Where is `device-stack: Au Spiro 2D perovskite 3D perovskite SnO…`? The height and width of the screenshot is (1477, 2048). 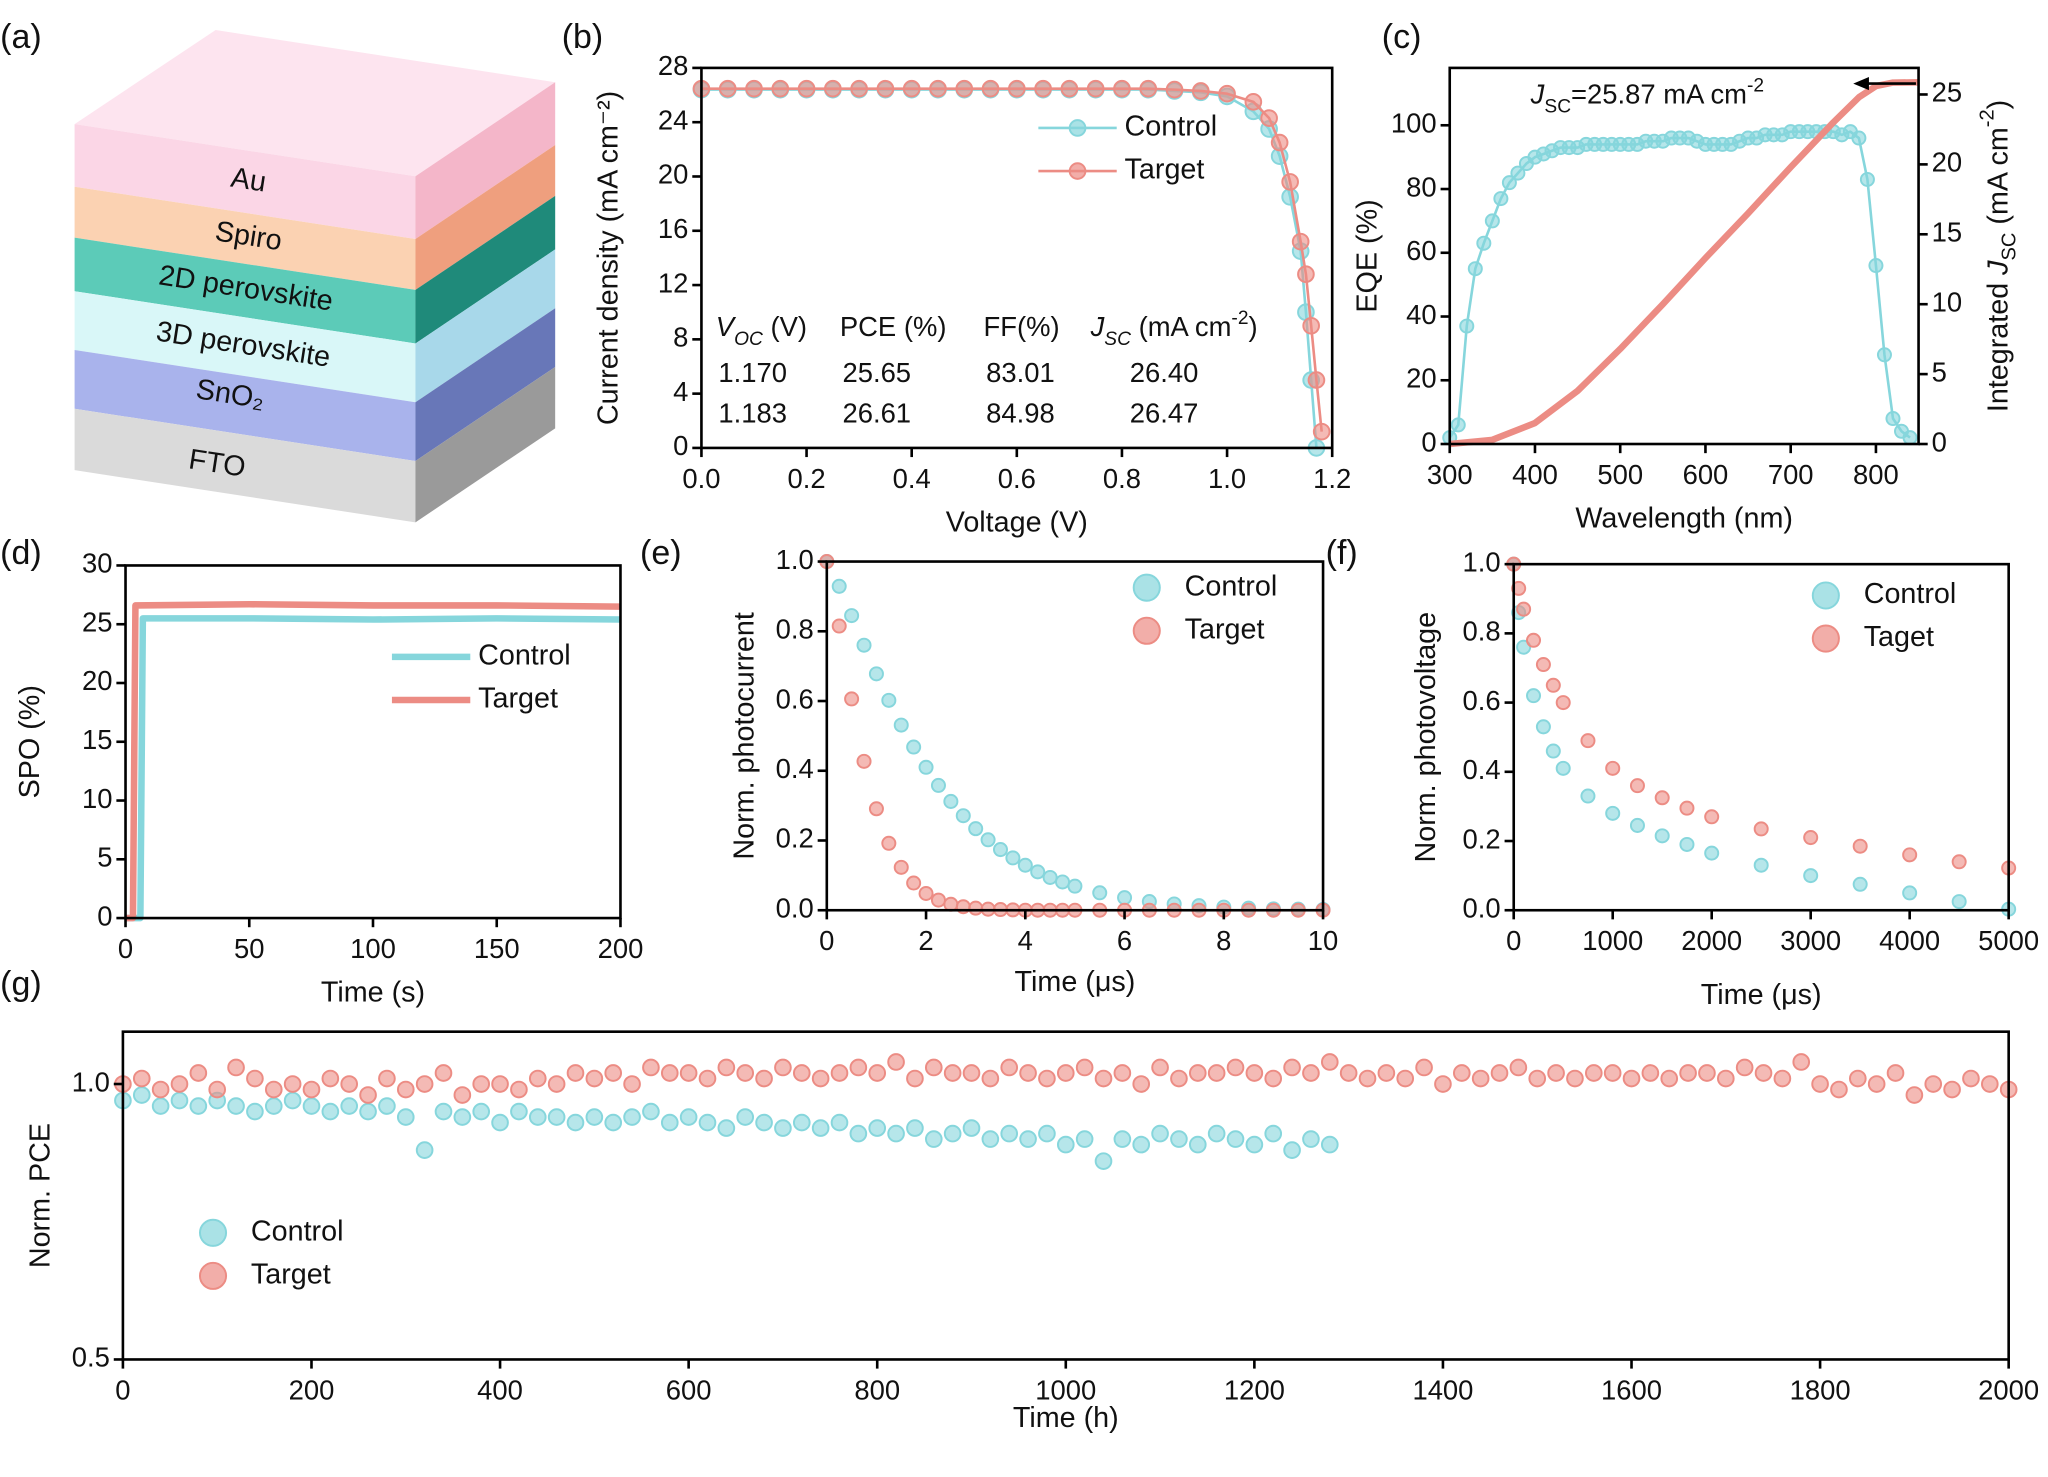
device-stack: Au Spiro 2D perovskite 3D perovskite SnO… is located at coordinates (278, 270).